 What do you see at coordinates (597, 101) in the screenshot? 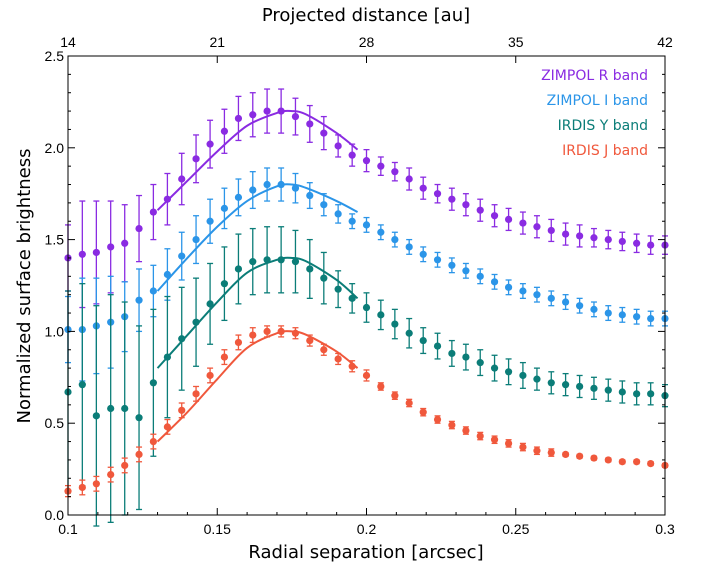
I see `legend-entry: ZIMPOL I band` at bounding box center [597, 101].